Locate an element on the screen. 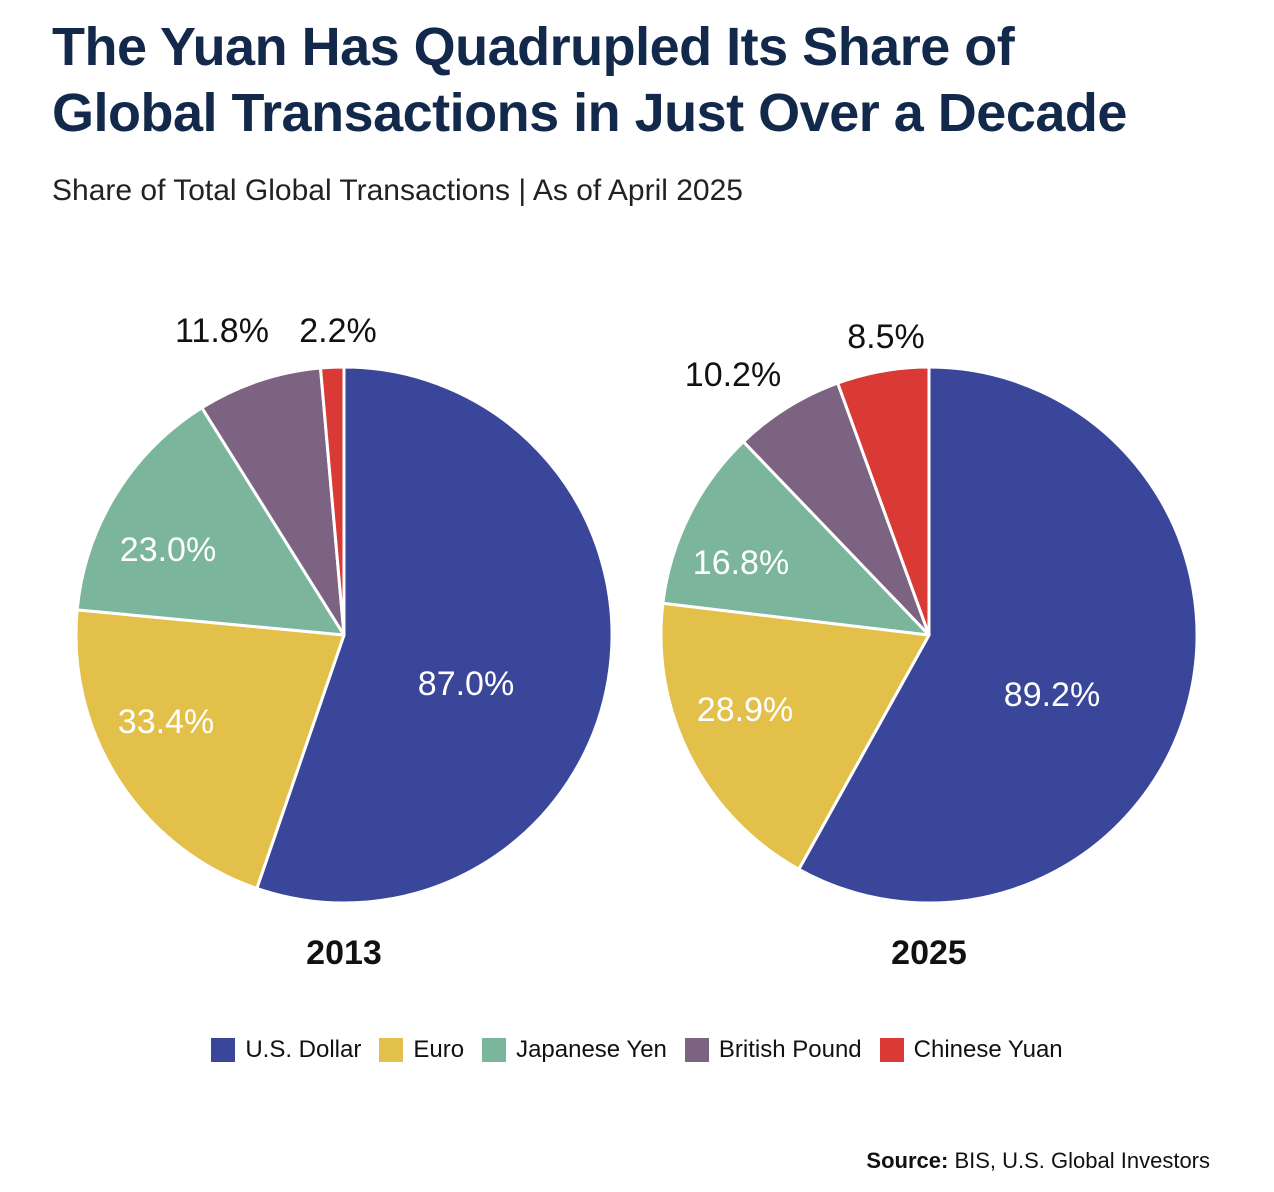 This screenshot has height=1192, width=1274. slice-2025-british-pound is located at coordinates (836, 509).